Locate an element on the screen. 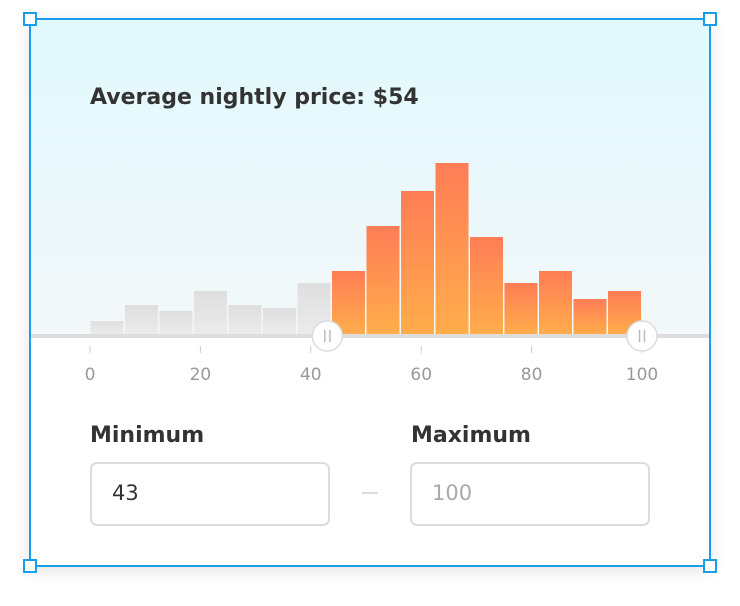  min-label: Minimum is located at coordinates (147, 435).